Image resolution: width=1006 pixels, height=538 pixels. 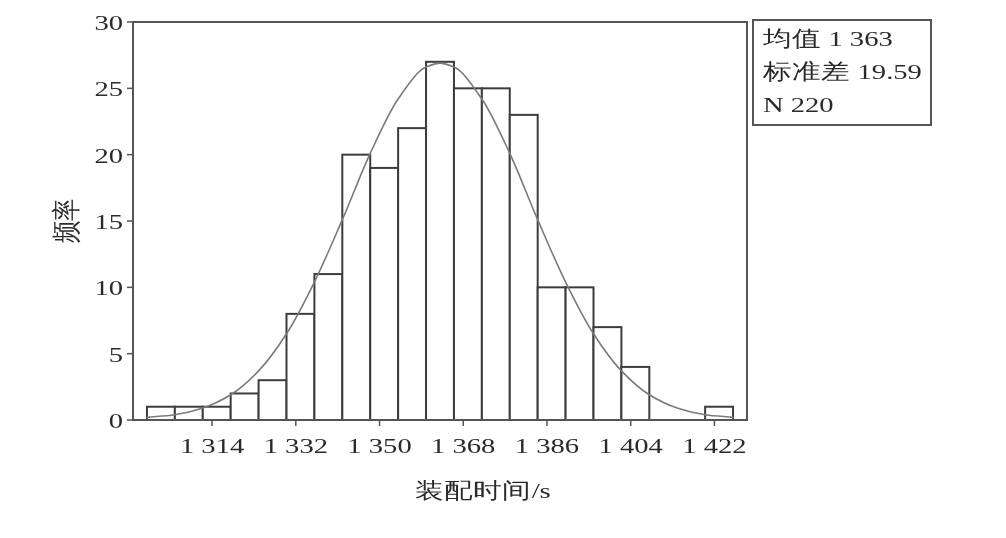 I want to click on annotation: N 220, so click(x=798, y=105).